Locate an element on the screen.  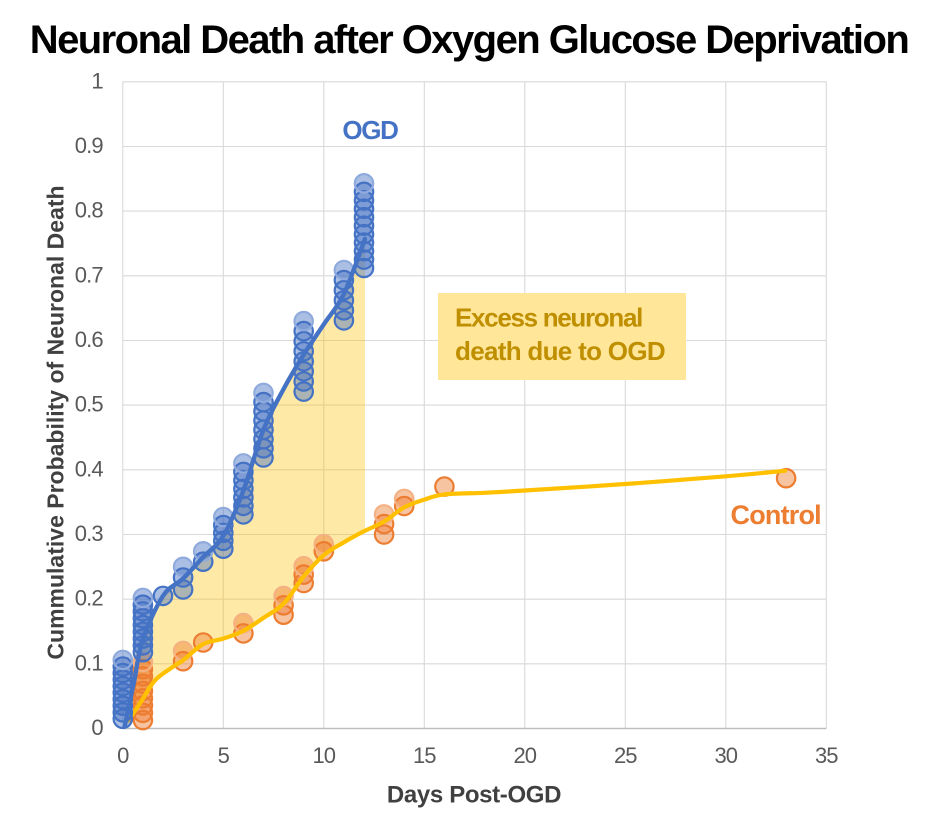
svg-text: 0.8 is located at coordinates (89, 210).